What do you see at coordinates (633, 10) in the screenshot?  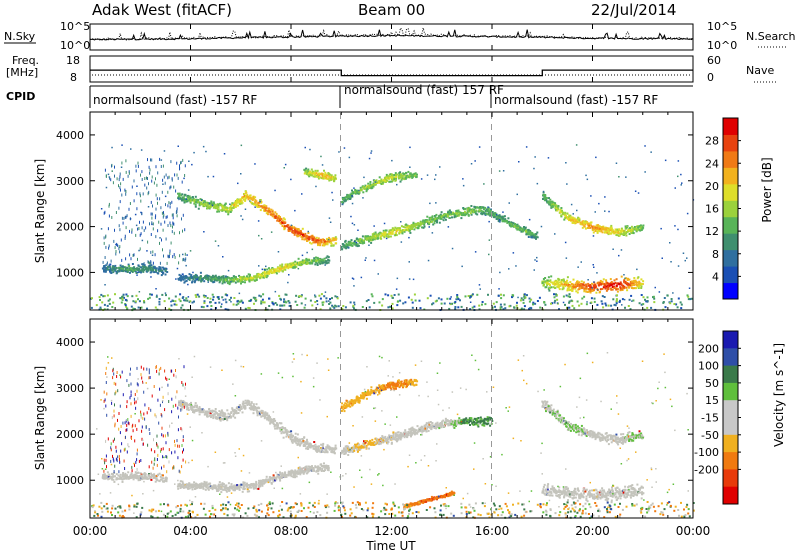 I see `date-title: 22/Jul/2014` at bounding box center [633, 10].